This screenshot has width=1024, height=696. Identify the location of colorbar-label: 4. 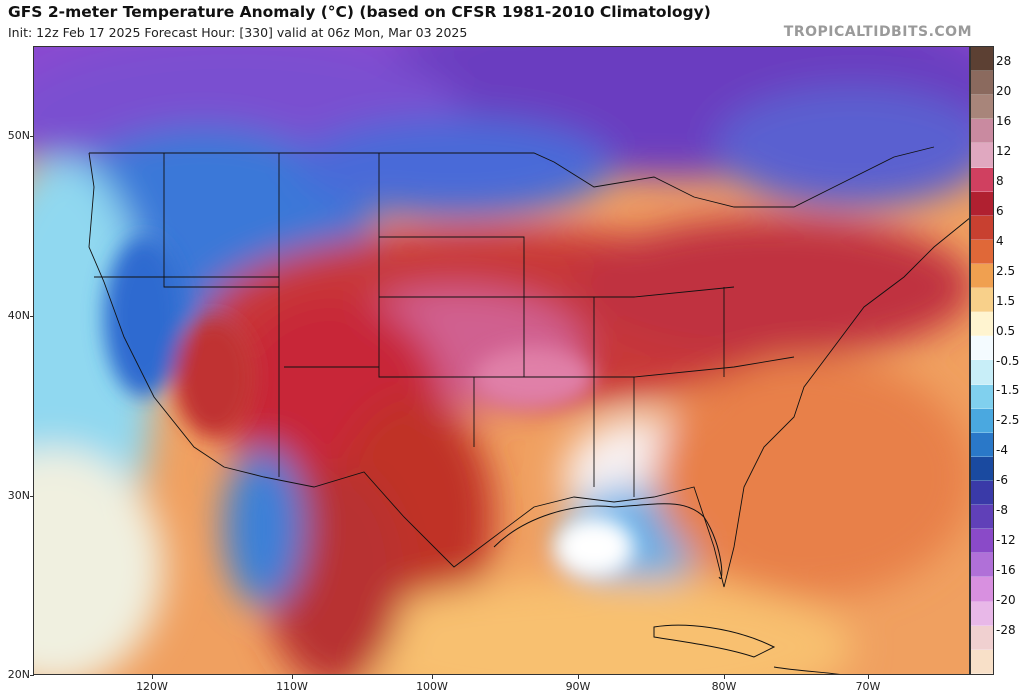
(1000, 240).